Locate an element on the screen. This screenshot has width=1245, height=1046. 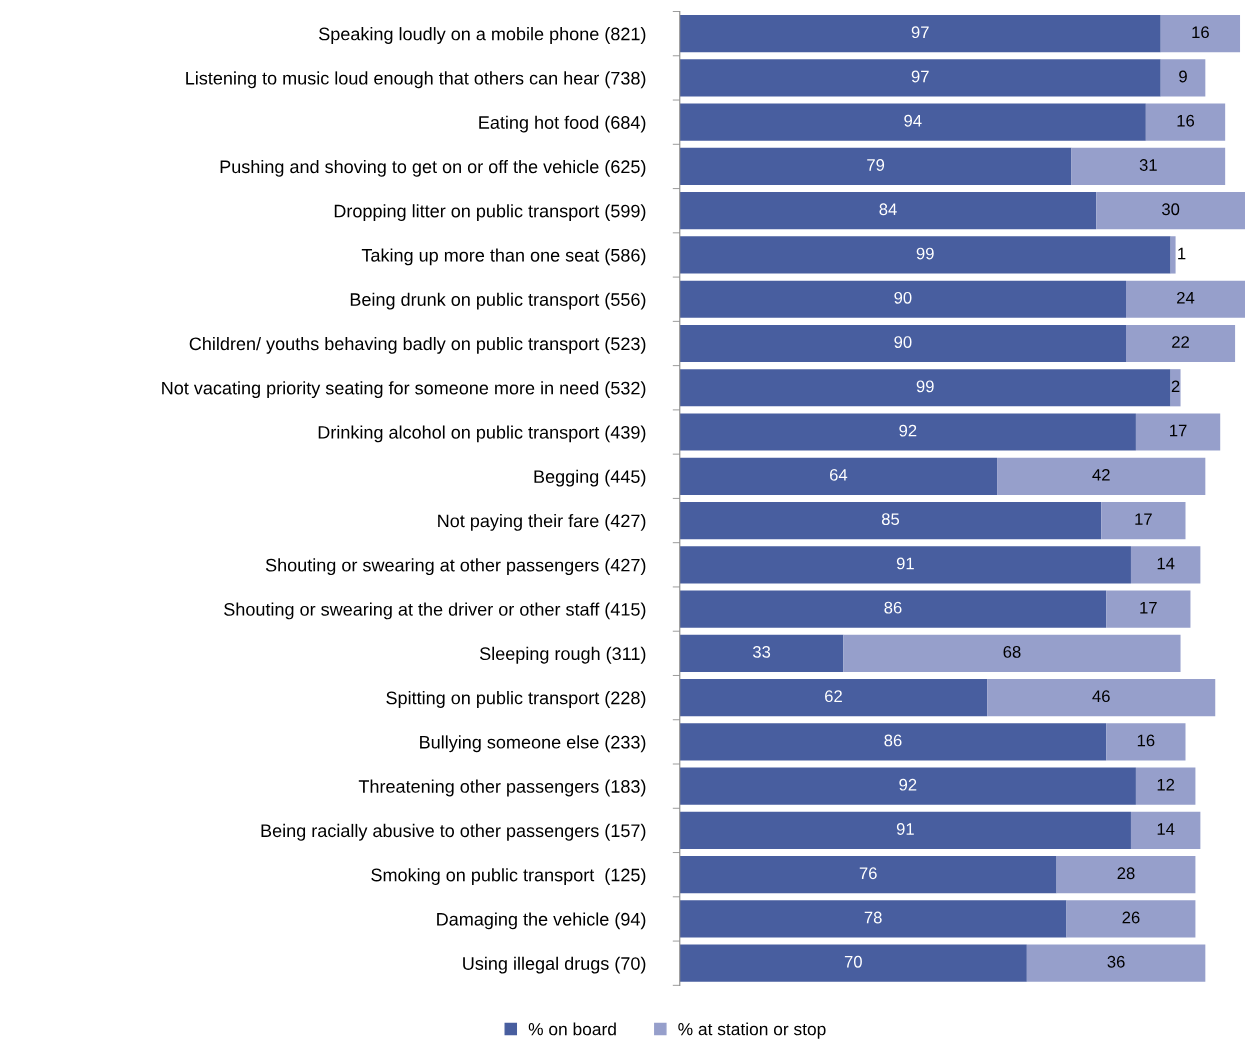
y-tick-label: Listening to music loud enough that others can hear (738) is located at coordinates (416, 80).